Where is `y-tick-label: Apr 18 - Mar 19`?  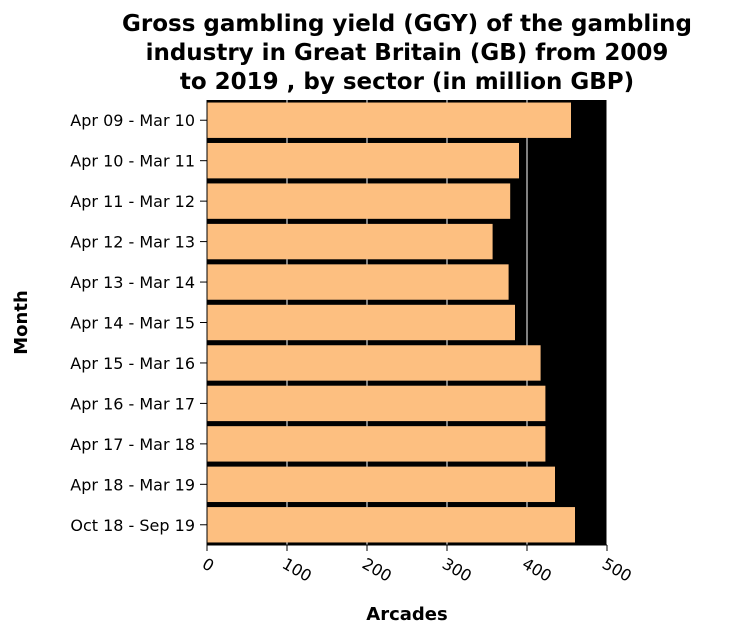
y-tick-label: Apr 18 - Mar 19 is located at coordinates (132, 484).